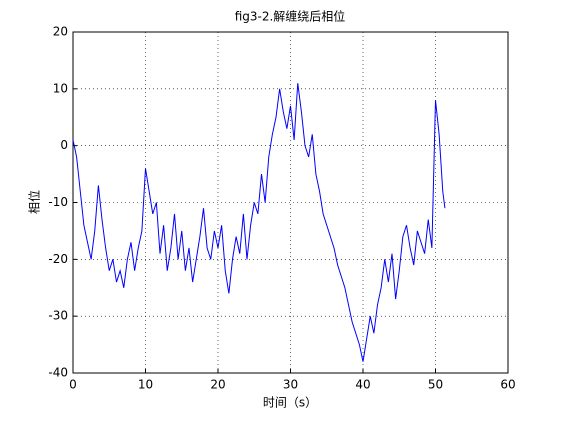 This screenshot has height=424, width=561. Describe the element at coordinates (73, 385) in the screenshot. I see `x-tick-label: 0` at that location.